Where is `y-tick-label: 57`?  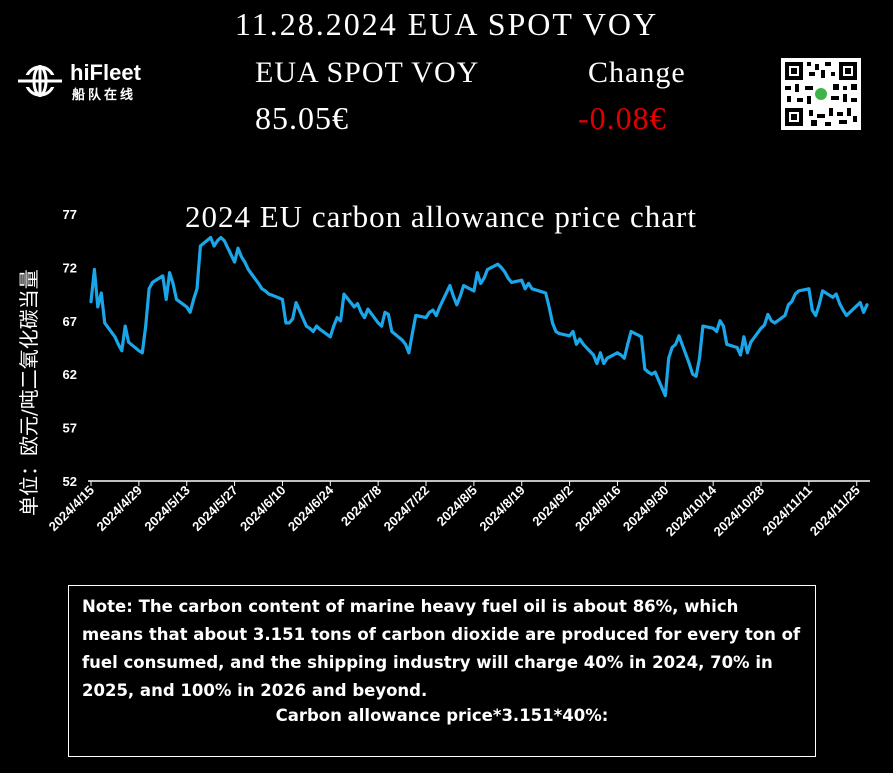 y-tick-label: 57 is located at coordinates (70, 428).